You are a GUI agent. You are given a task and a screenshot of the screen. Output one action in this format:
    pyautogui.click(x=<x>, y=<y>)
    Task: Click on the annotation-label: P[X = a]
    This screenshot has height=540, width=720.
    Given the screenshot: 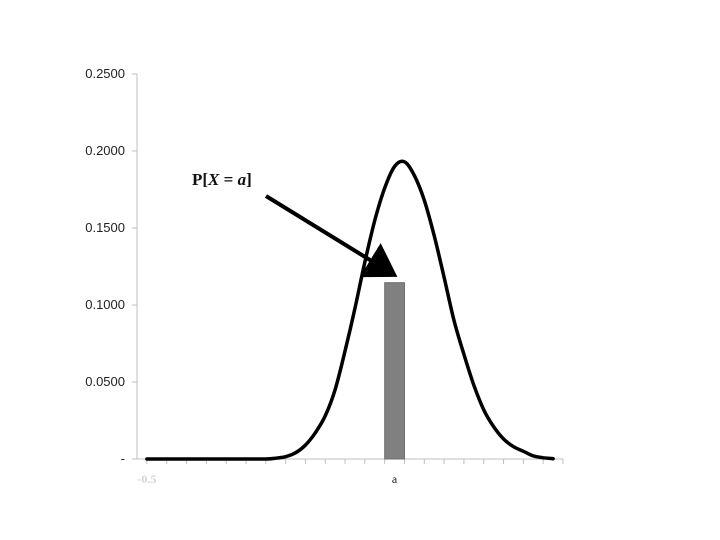 What is the action you would take?
    pyautogui.click(x=222, y=179)
    